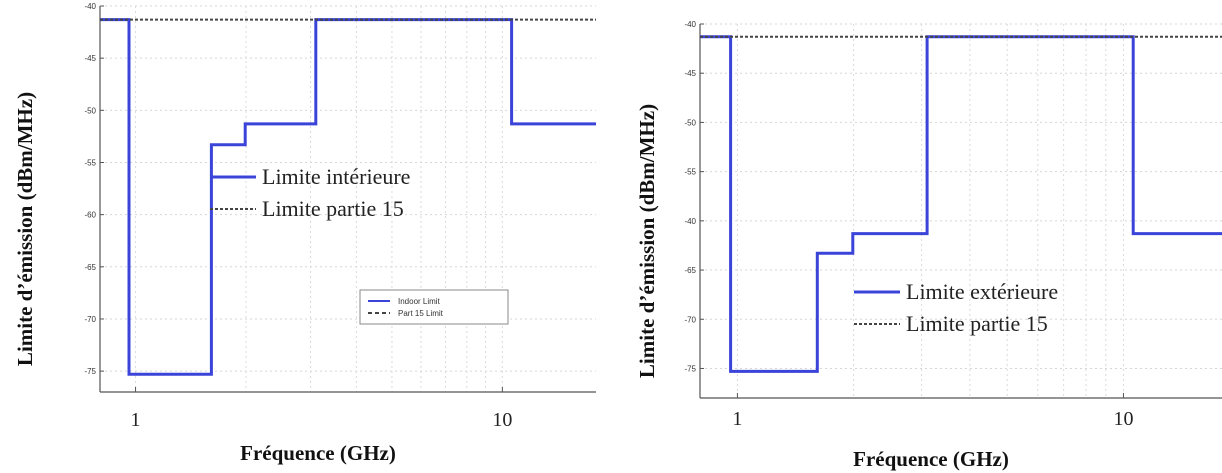  I want to click on annotation-legend-label: Limite extérieure, so click(982, 291).